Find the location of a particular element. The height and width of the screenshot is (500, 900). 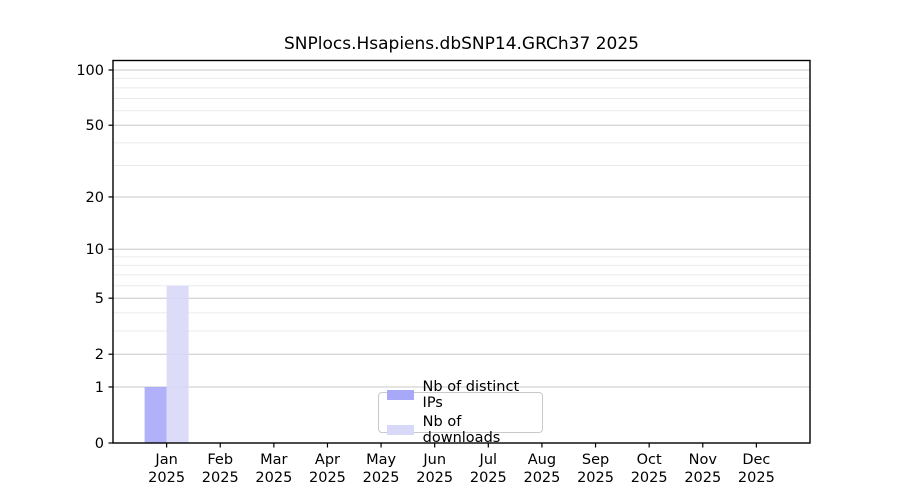

y-tick-label: 2 is located at coordinates (99, 355).